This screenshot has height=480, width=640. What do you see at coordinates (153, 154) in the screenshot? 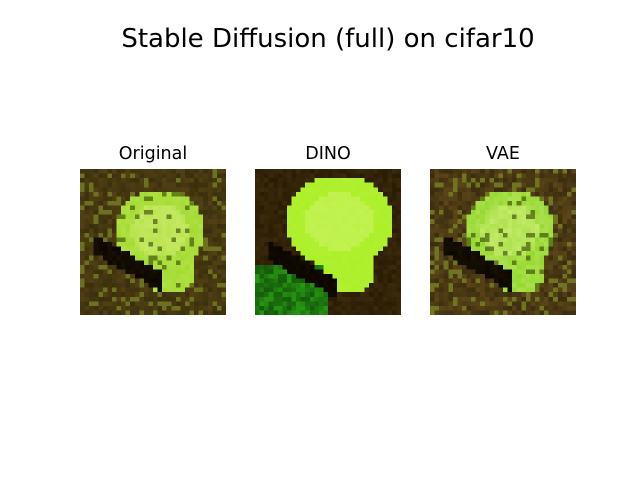
I see `panel-title-original: Original` at bounding box center [153, 154].